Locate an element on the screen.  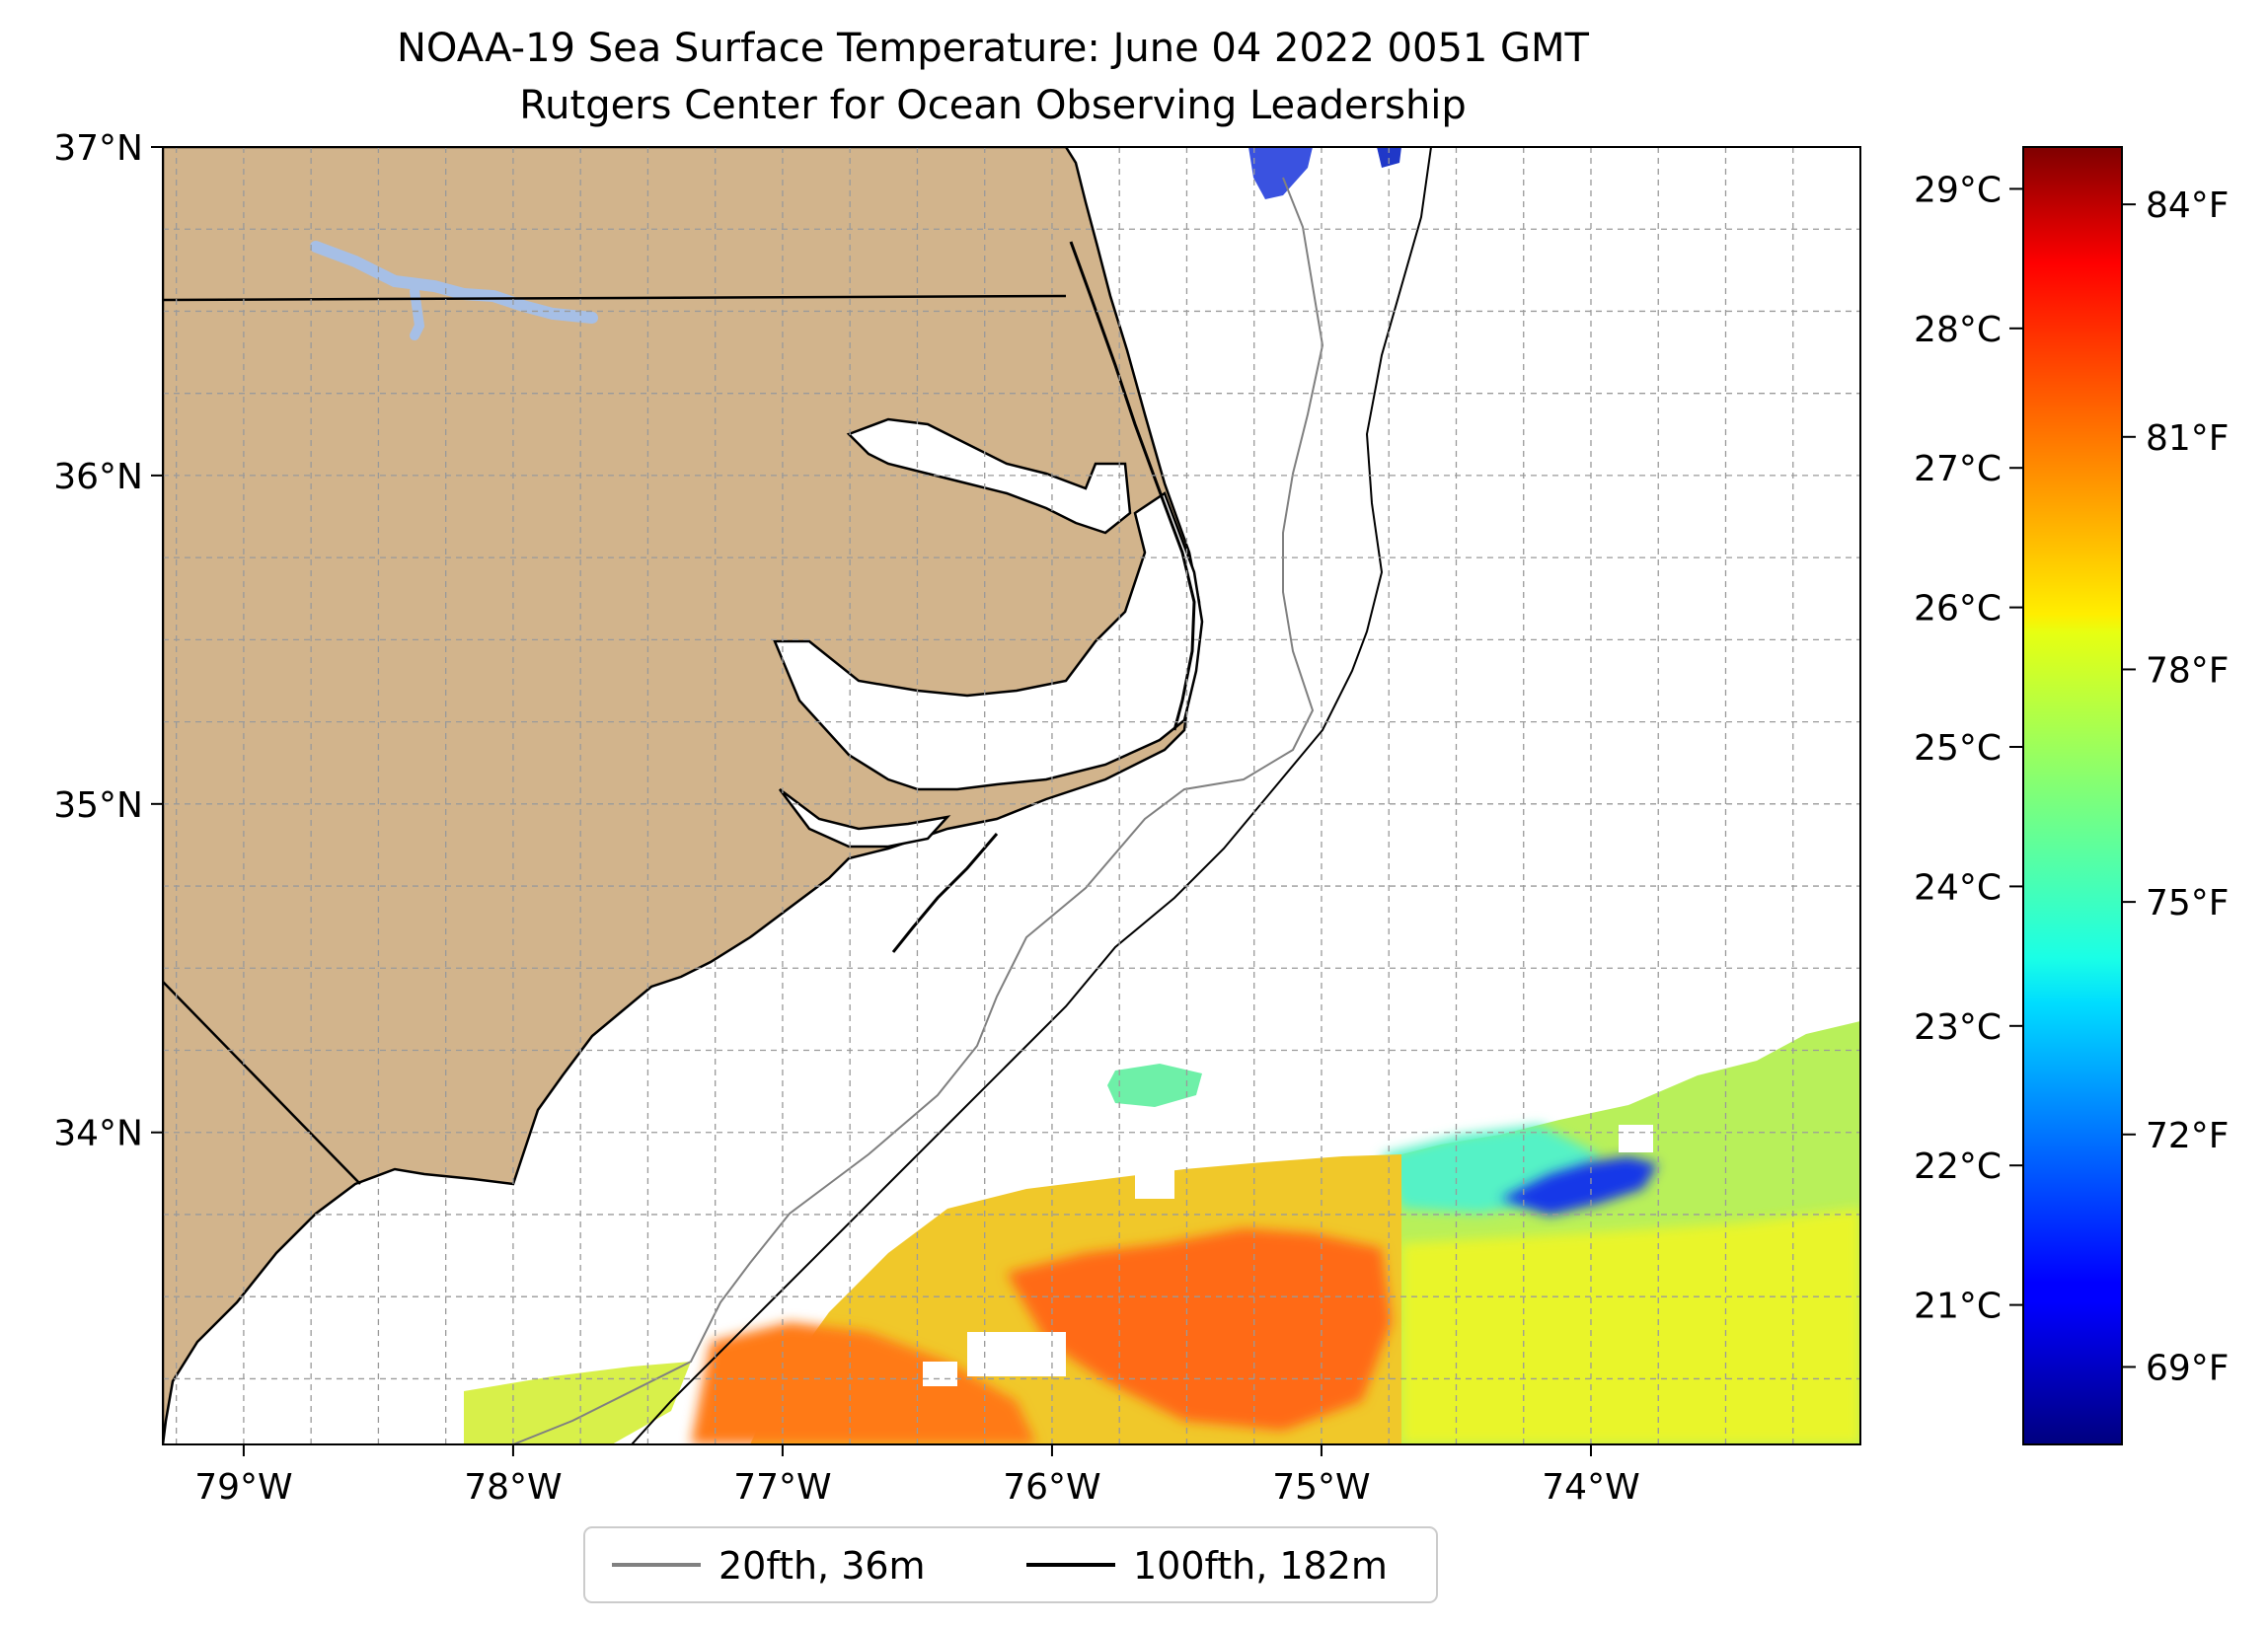
celsius-tick-label: 28°C is located at coordinates (1958, 330).